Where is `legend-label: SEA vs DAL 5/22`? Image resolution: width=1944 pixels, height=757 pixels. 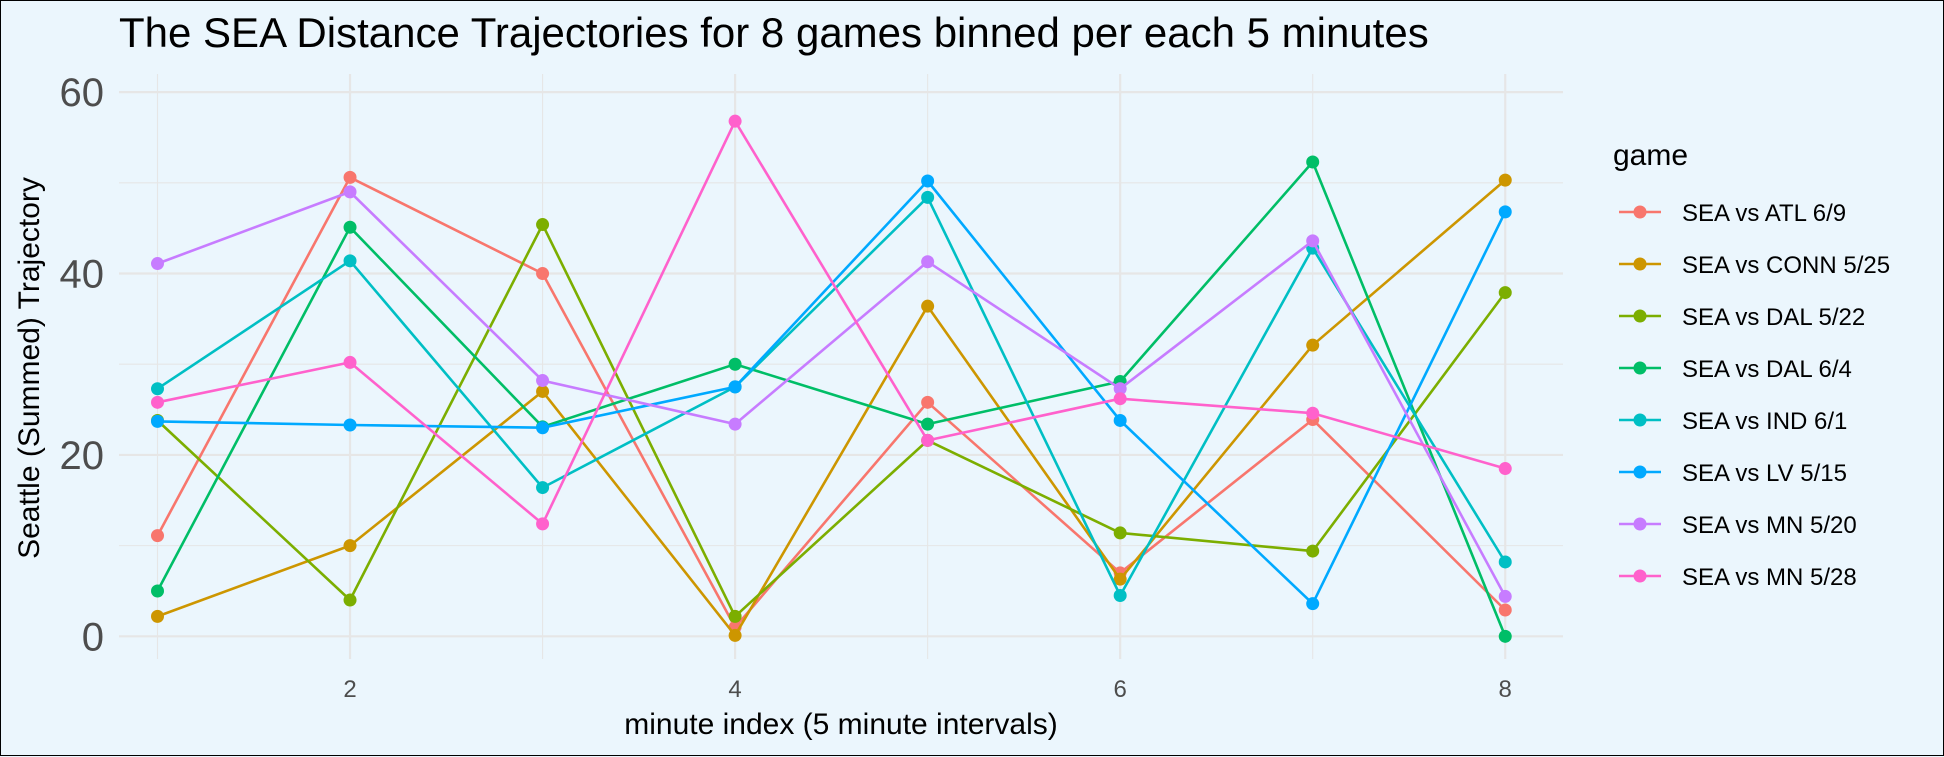
legend-label: SEA vs DAL 5/22 is located at coordinates (1773, 317).